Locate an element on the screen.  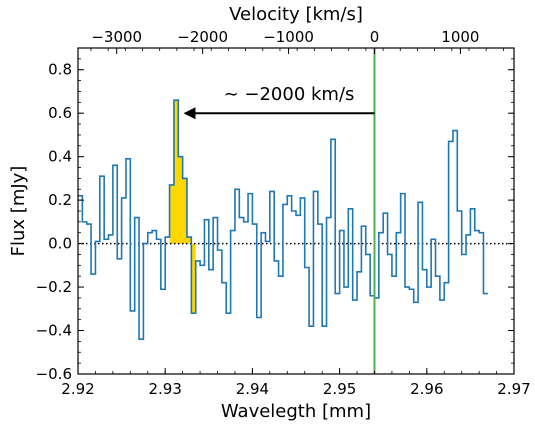
x-axis-tick-label: 2.92 is located at coordinates (77, 389).